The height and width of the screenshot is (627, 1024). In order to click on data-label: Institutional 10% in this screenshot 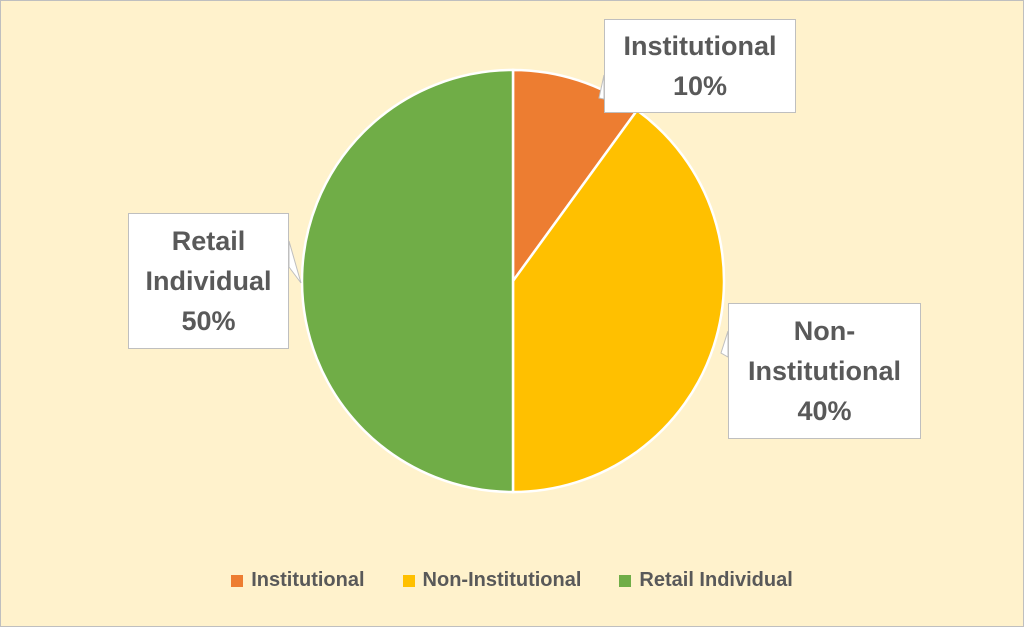, I will do `click(700, 66)`.